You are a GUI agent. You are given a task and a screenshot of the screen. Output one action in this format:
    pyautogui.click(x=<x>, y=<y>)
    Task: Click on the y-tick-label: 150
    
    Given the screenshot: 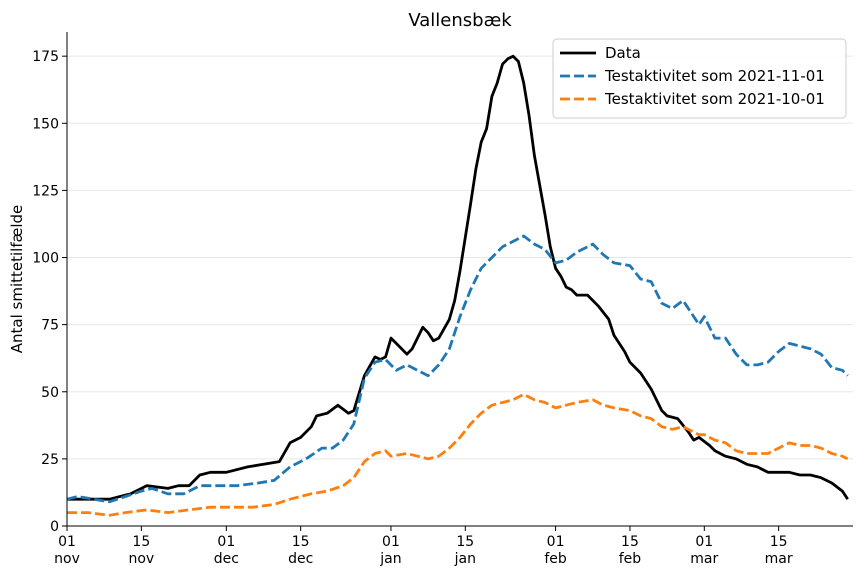 What is the action you would take?
    pyautogui.click(x=45, y=124)
    